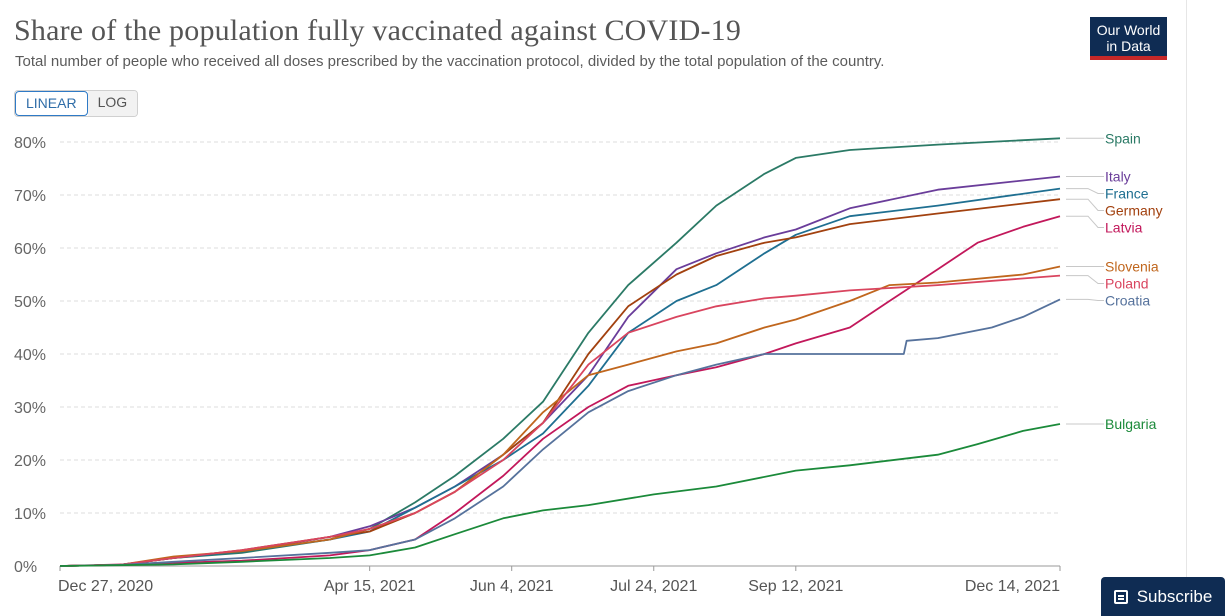 The width and height of the screenshot is (1231, 616). What do you see at coordinates (370, 586) in the screenshot?
I see `x-tick-label: Apr 15, 2021` at bounding box center [370, 586].